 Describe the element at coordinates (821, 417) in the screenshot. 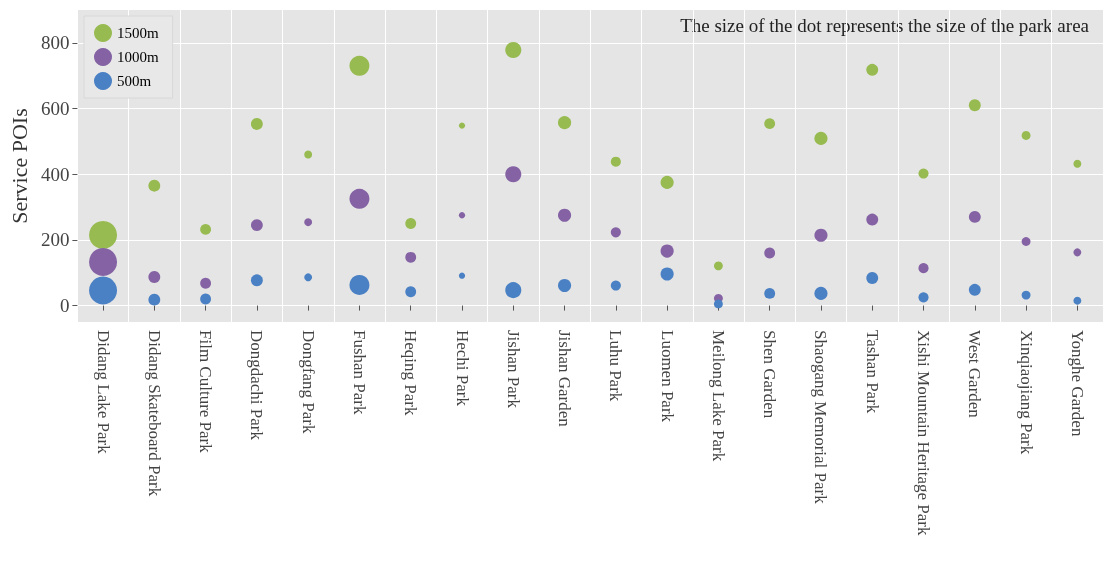

I see `x-tick-label: Shaogang Memorial Park` at that location.